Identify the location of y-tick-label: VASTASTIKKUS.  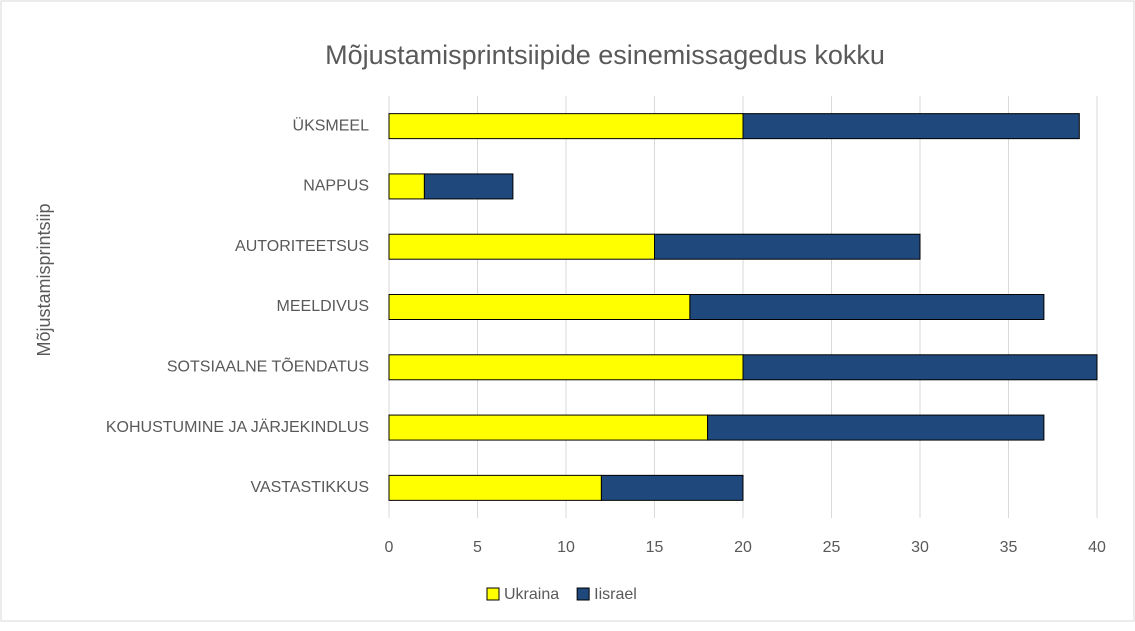
(309, 487).